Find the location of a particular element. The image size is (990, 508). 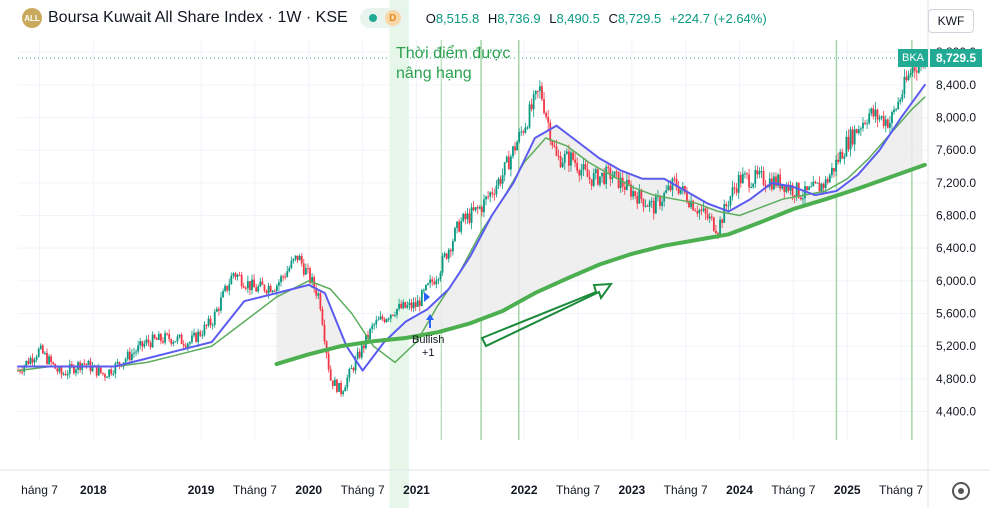

x-tick-label: háng 7 is located at coordinates (39, 490).